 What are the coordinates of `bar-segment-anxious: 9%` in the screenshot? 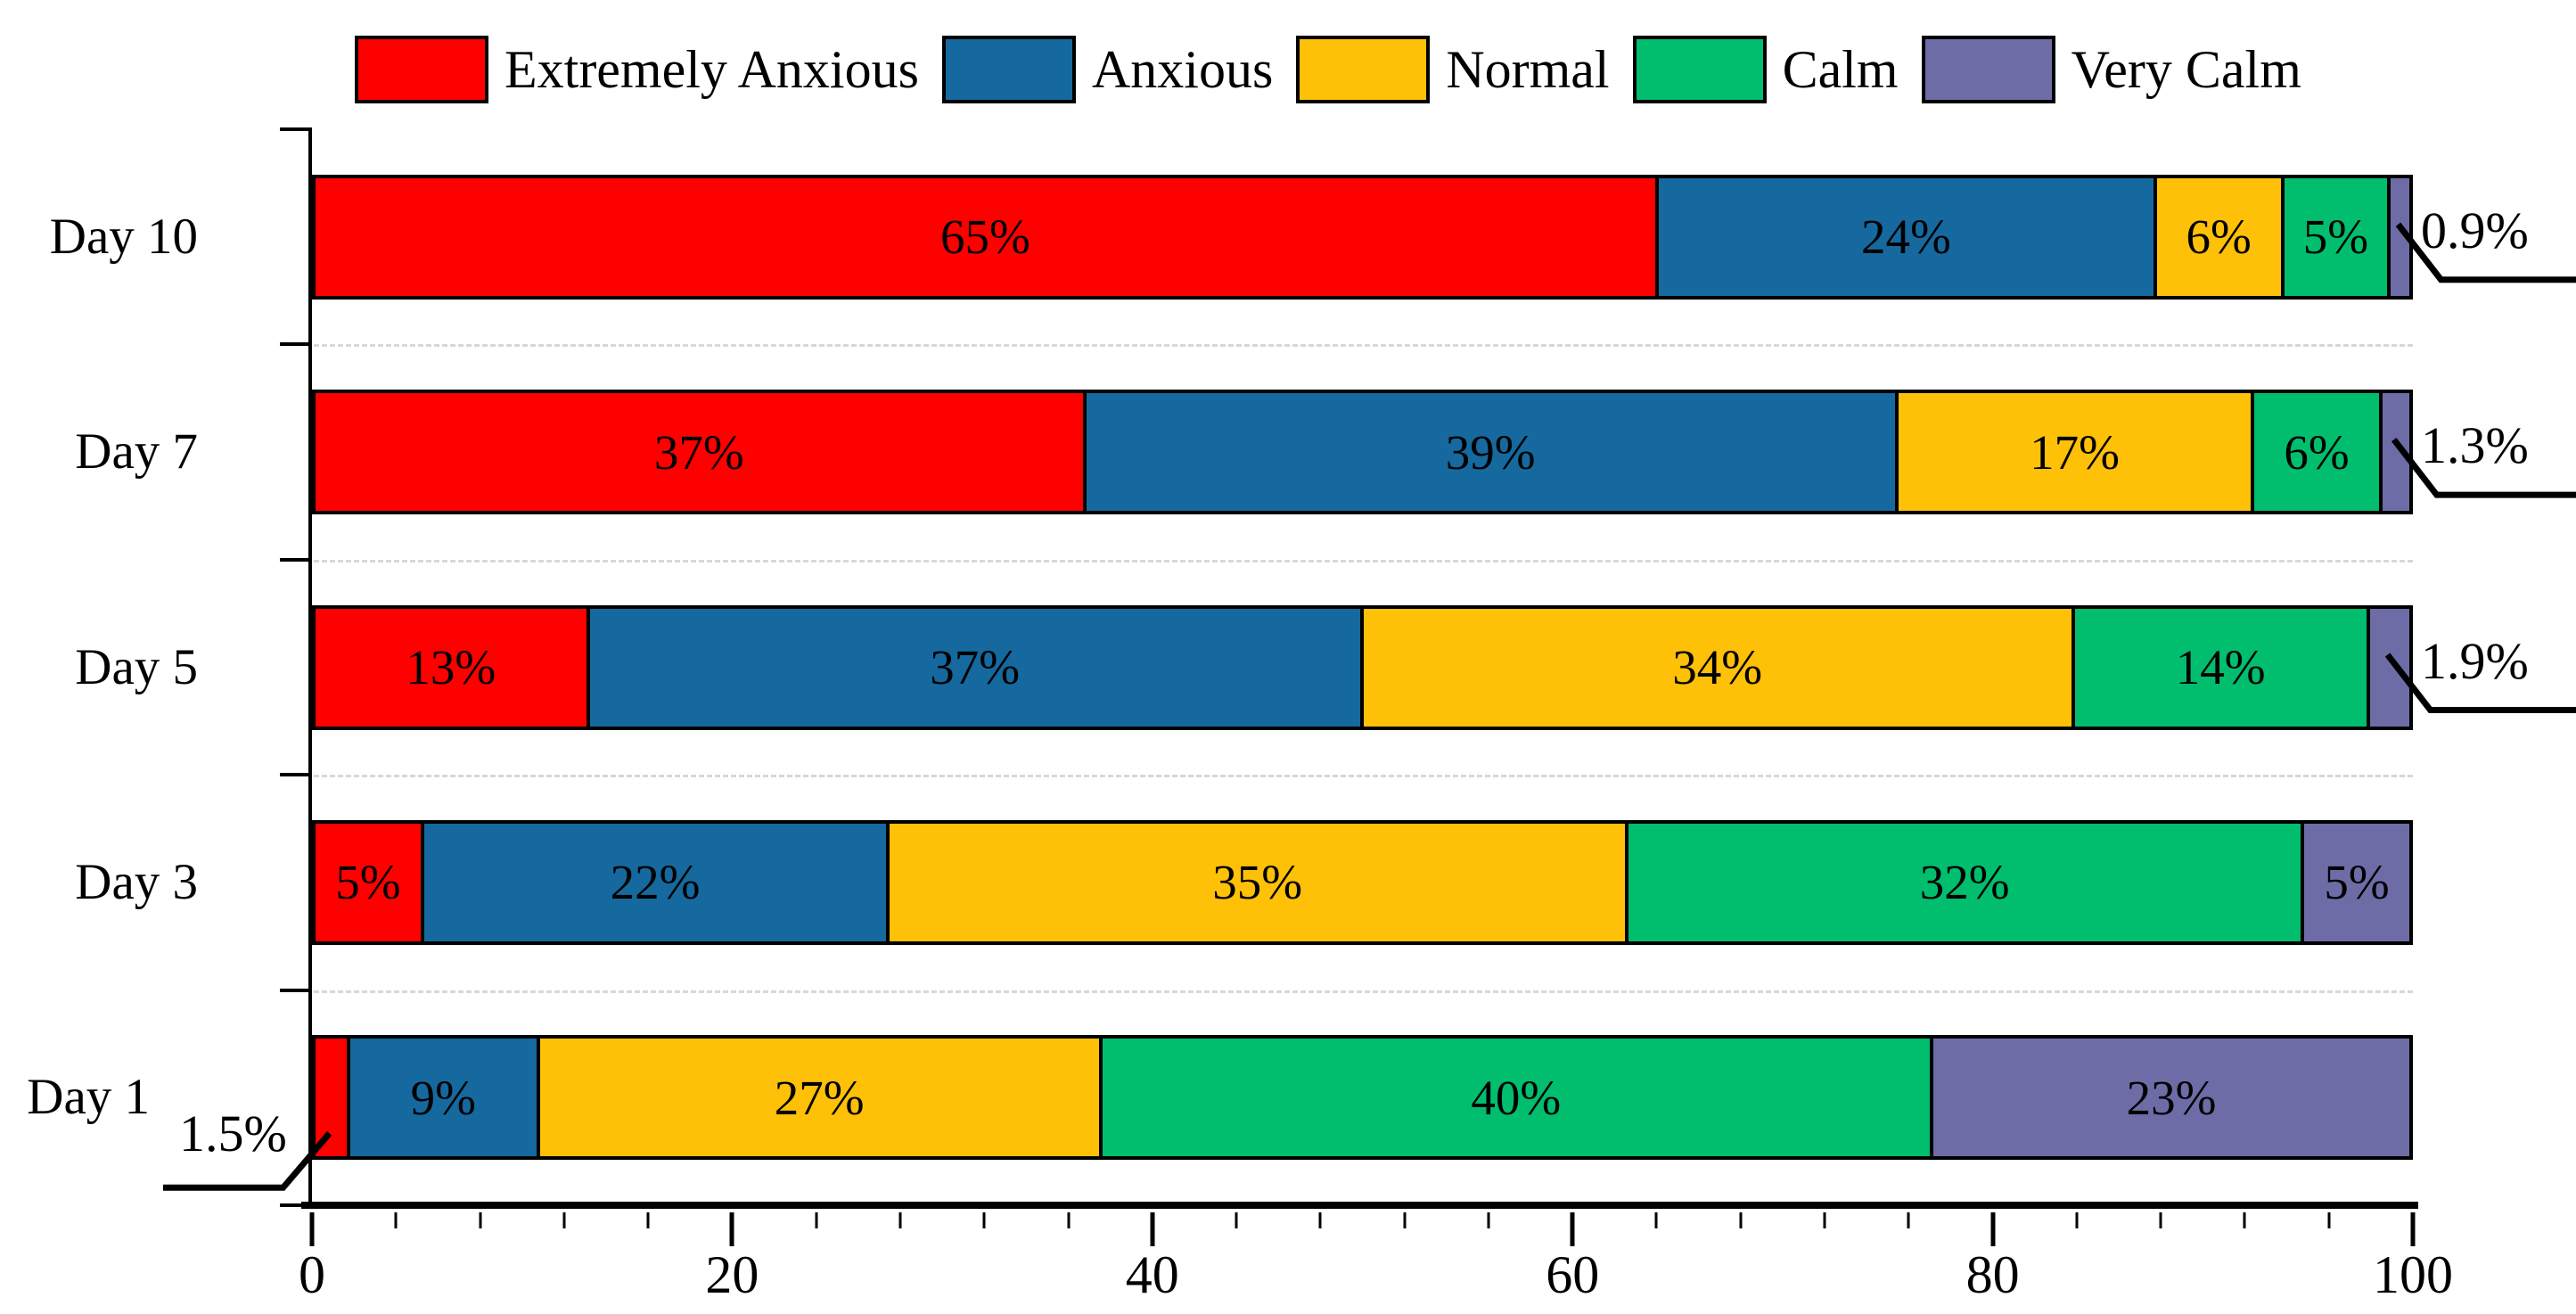 It's located at (443, 1098).